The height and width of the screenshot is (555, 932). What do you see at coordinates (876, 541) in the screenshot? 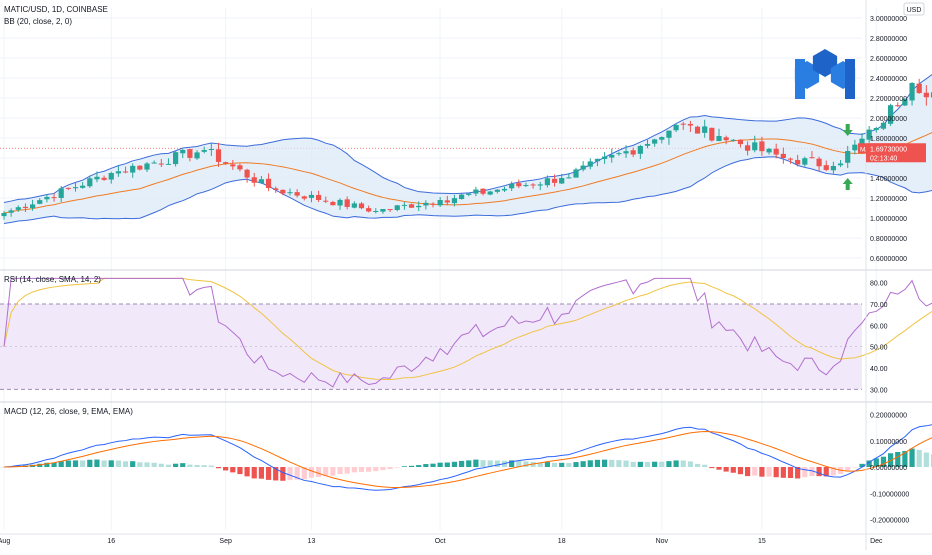
I see `time-axis-label: Dec` at bounding box center [876, 541].